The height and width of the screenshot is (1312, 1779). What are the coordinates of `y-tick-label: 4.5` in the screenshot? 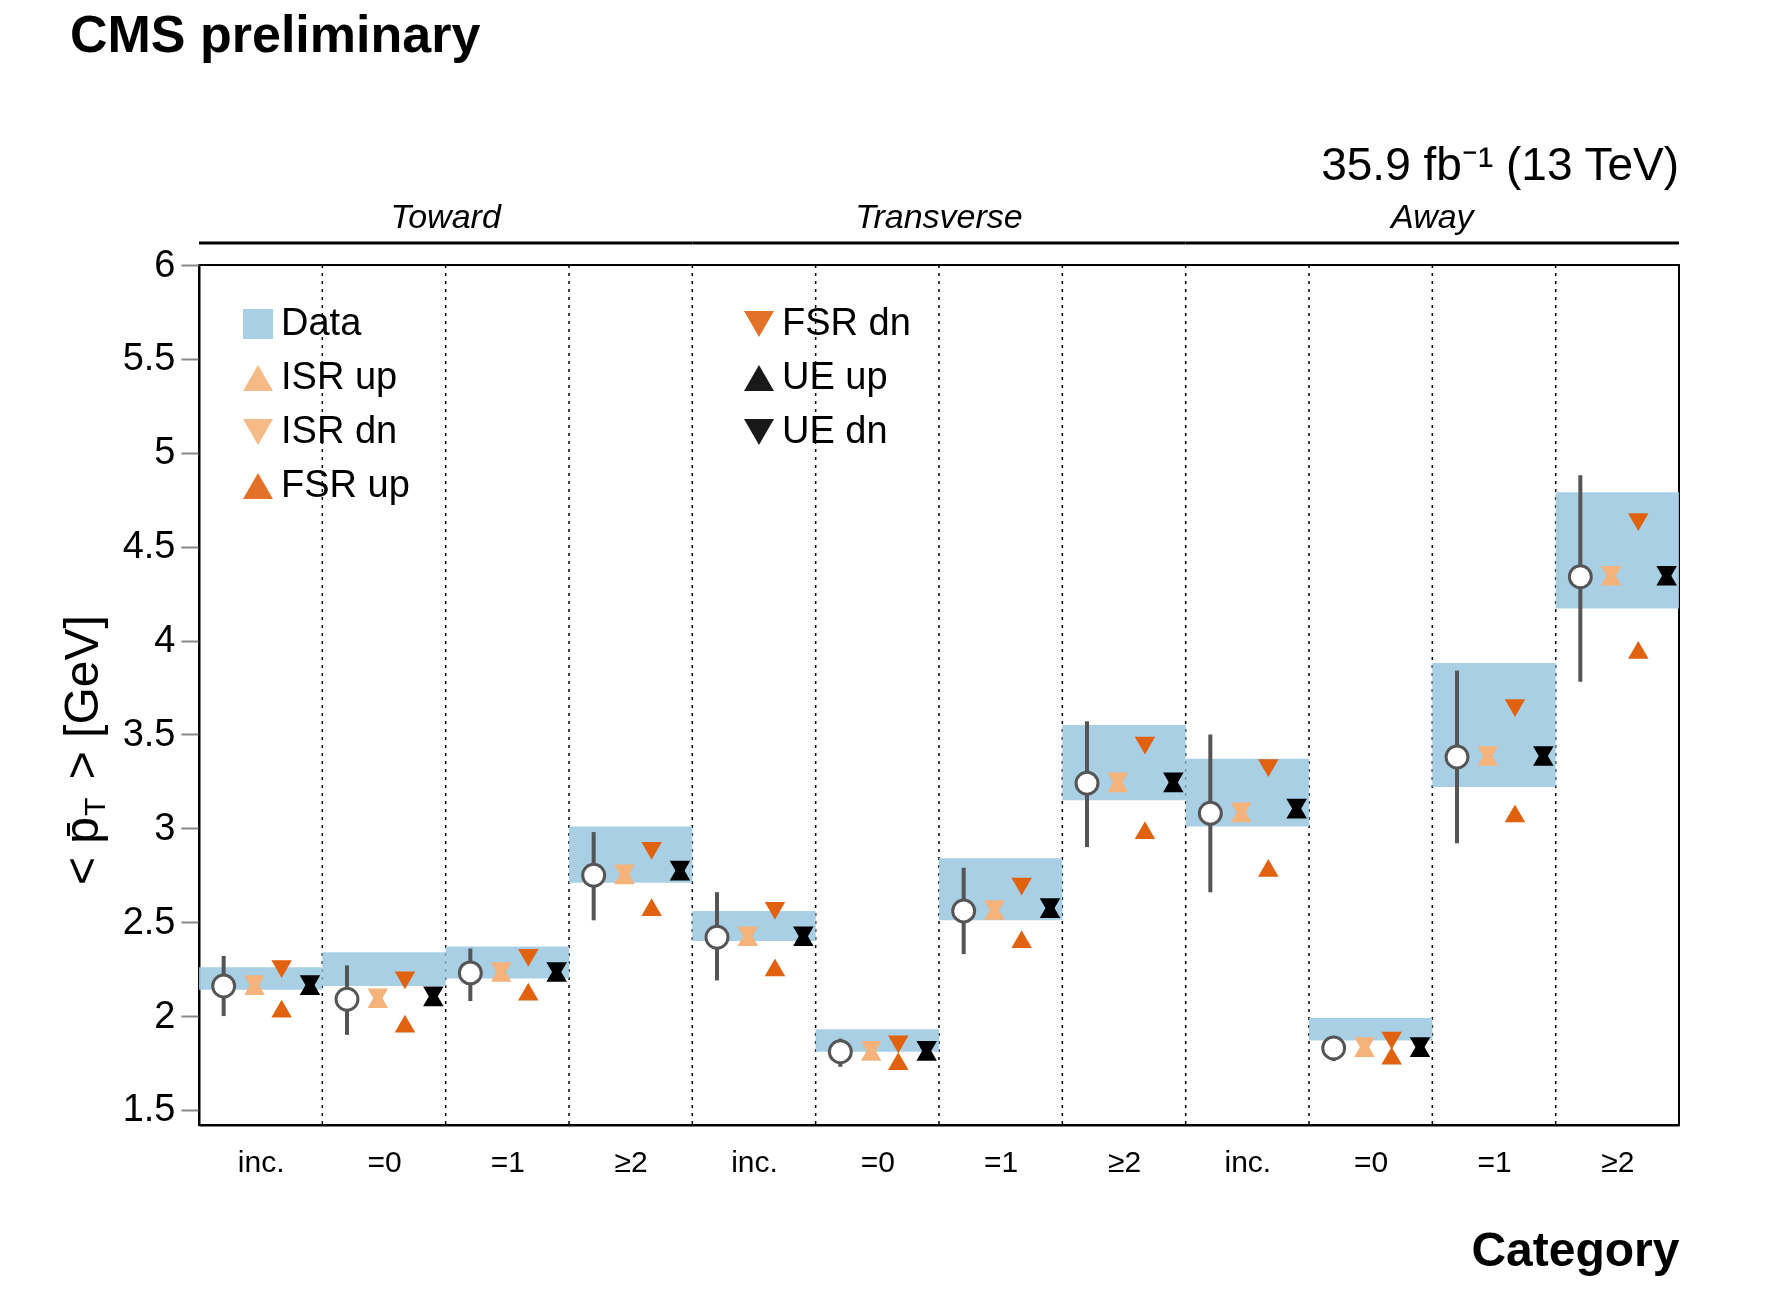 It's located at (149, 545).